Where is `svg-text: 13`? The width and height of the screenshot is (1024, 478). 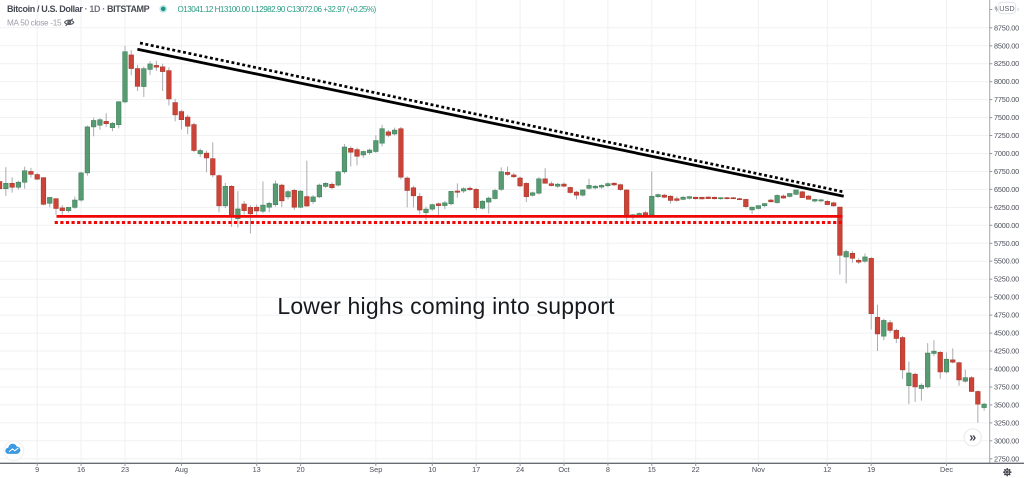
svg-text: 13 is located at coordinates (257, 469).